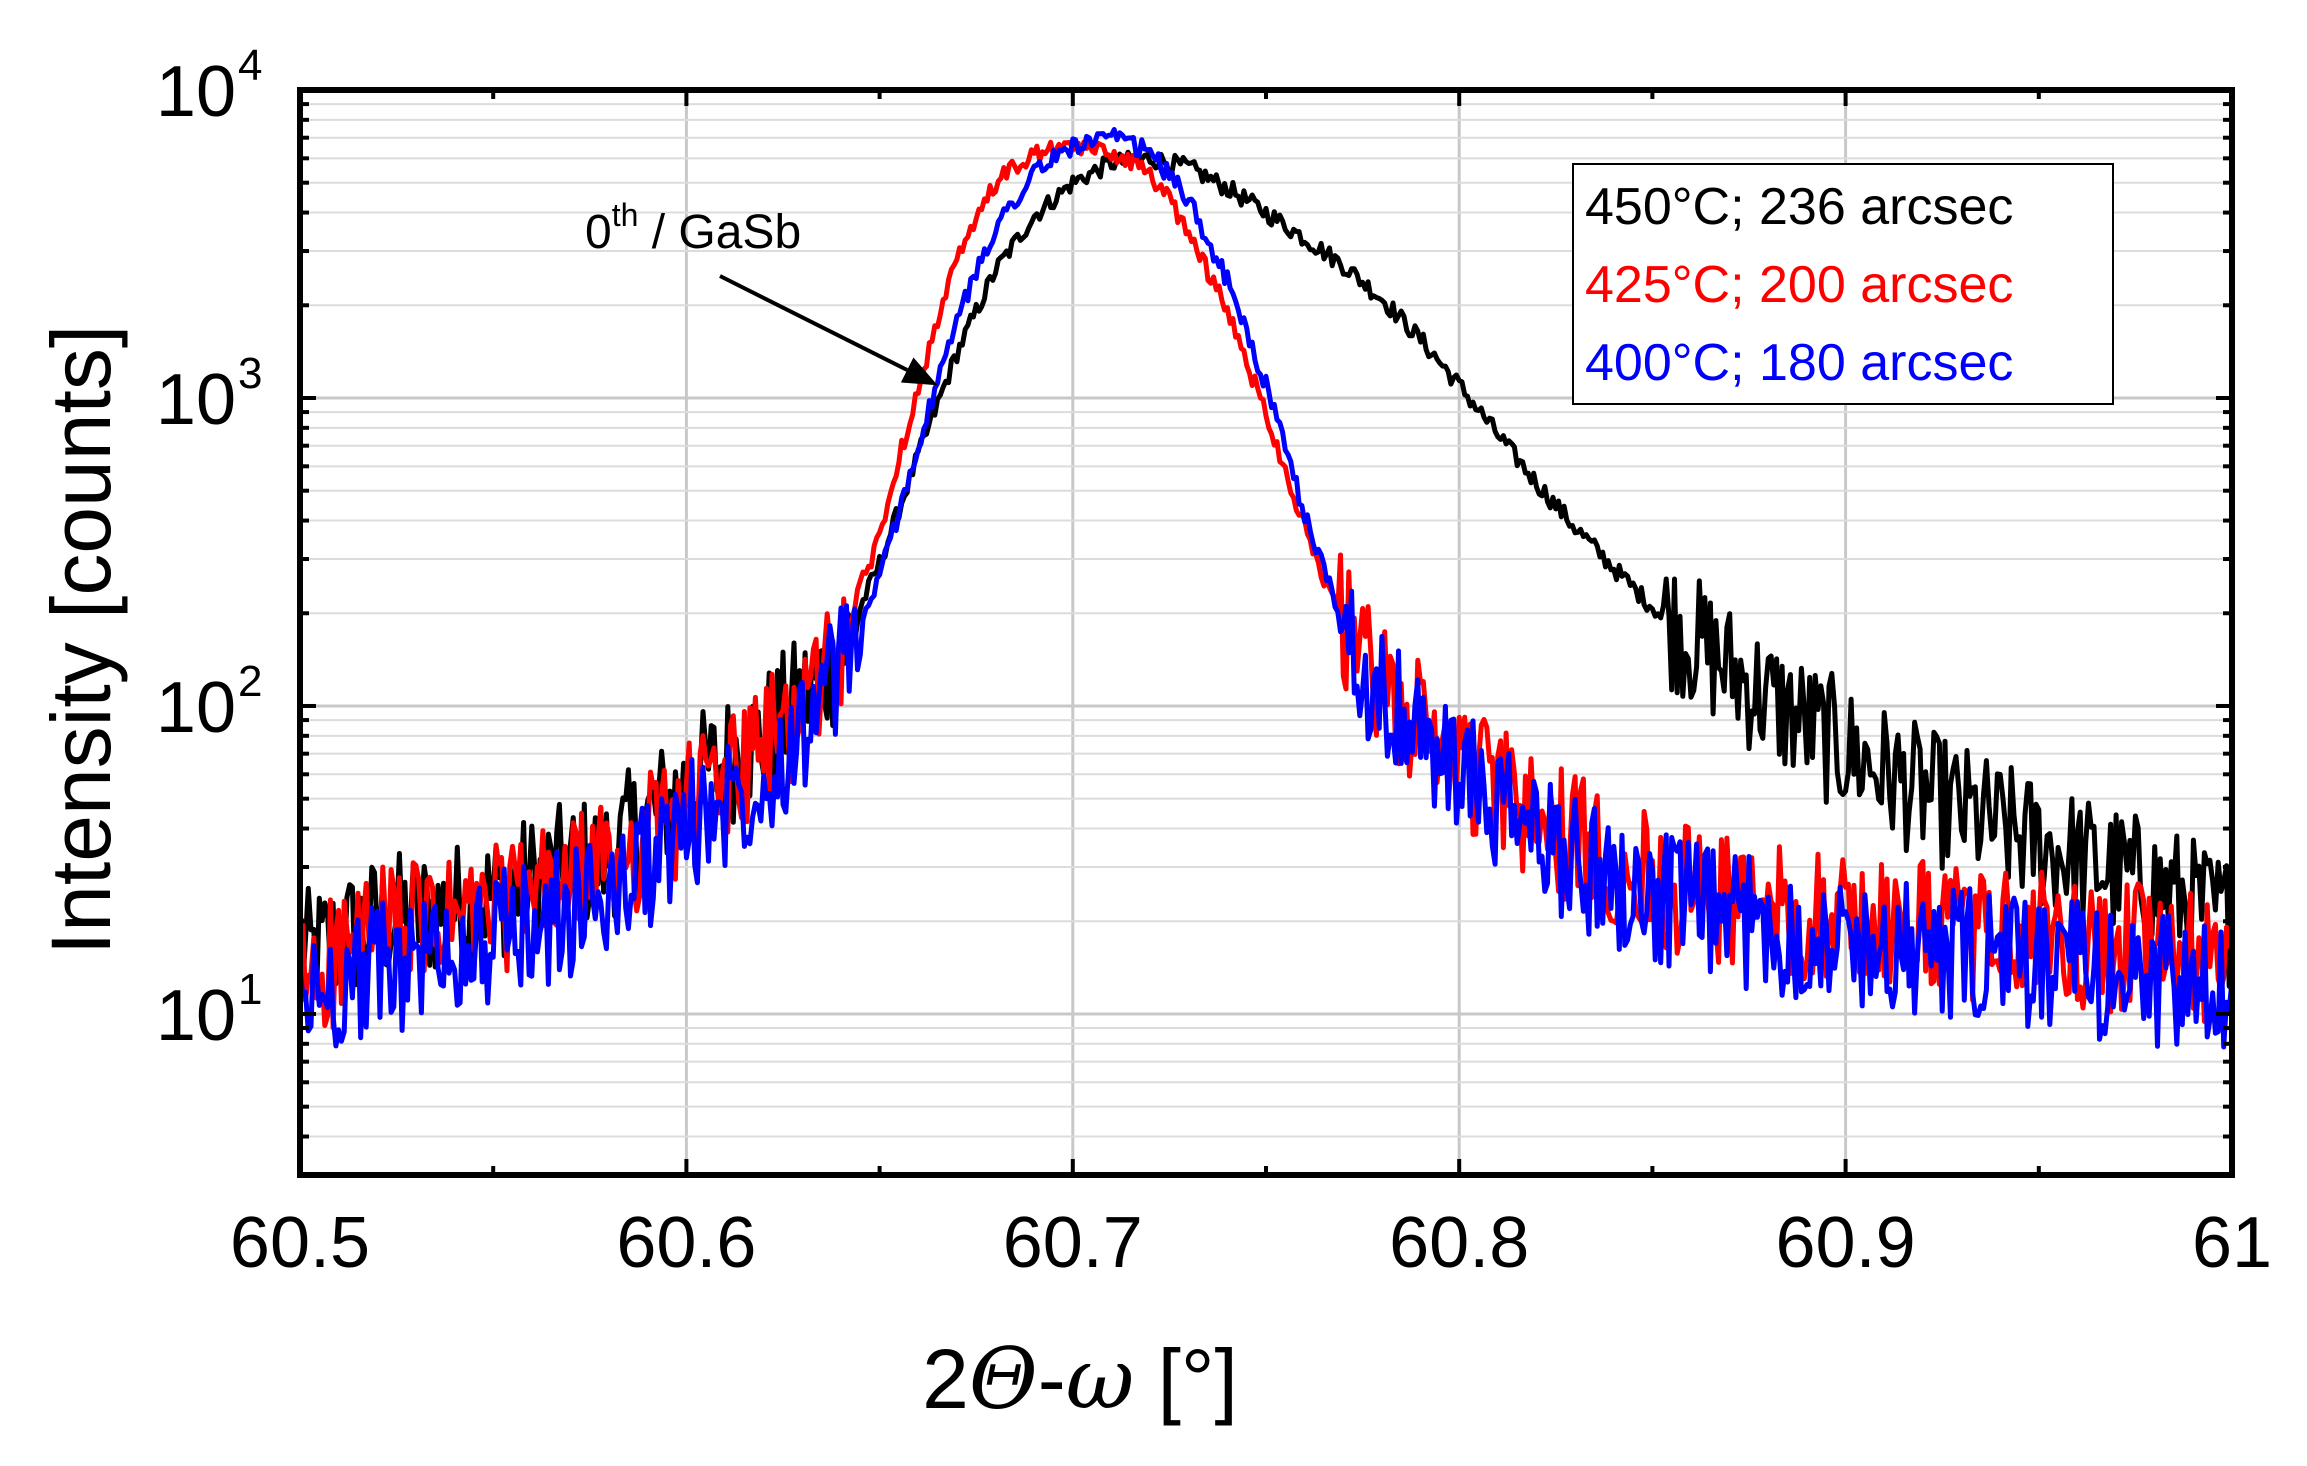 This screenshot has height=1466, width=2307. I want to click on x-axis-title-unit: [°], so click(1186, 1379).